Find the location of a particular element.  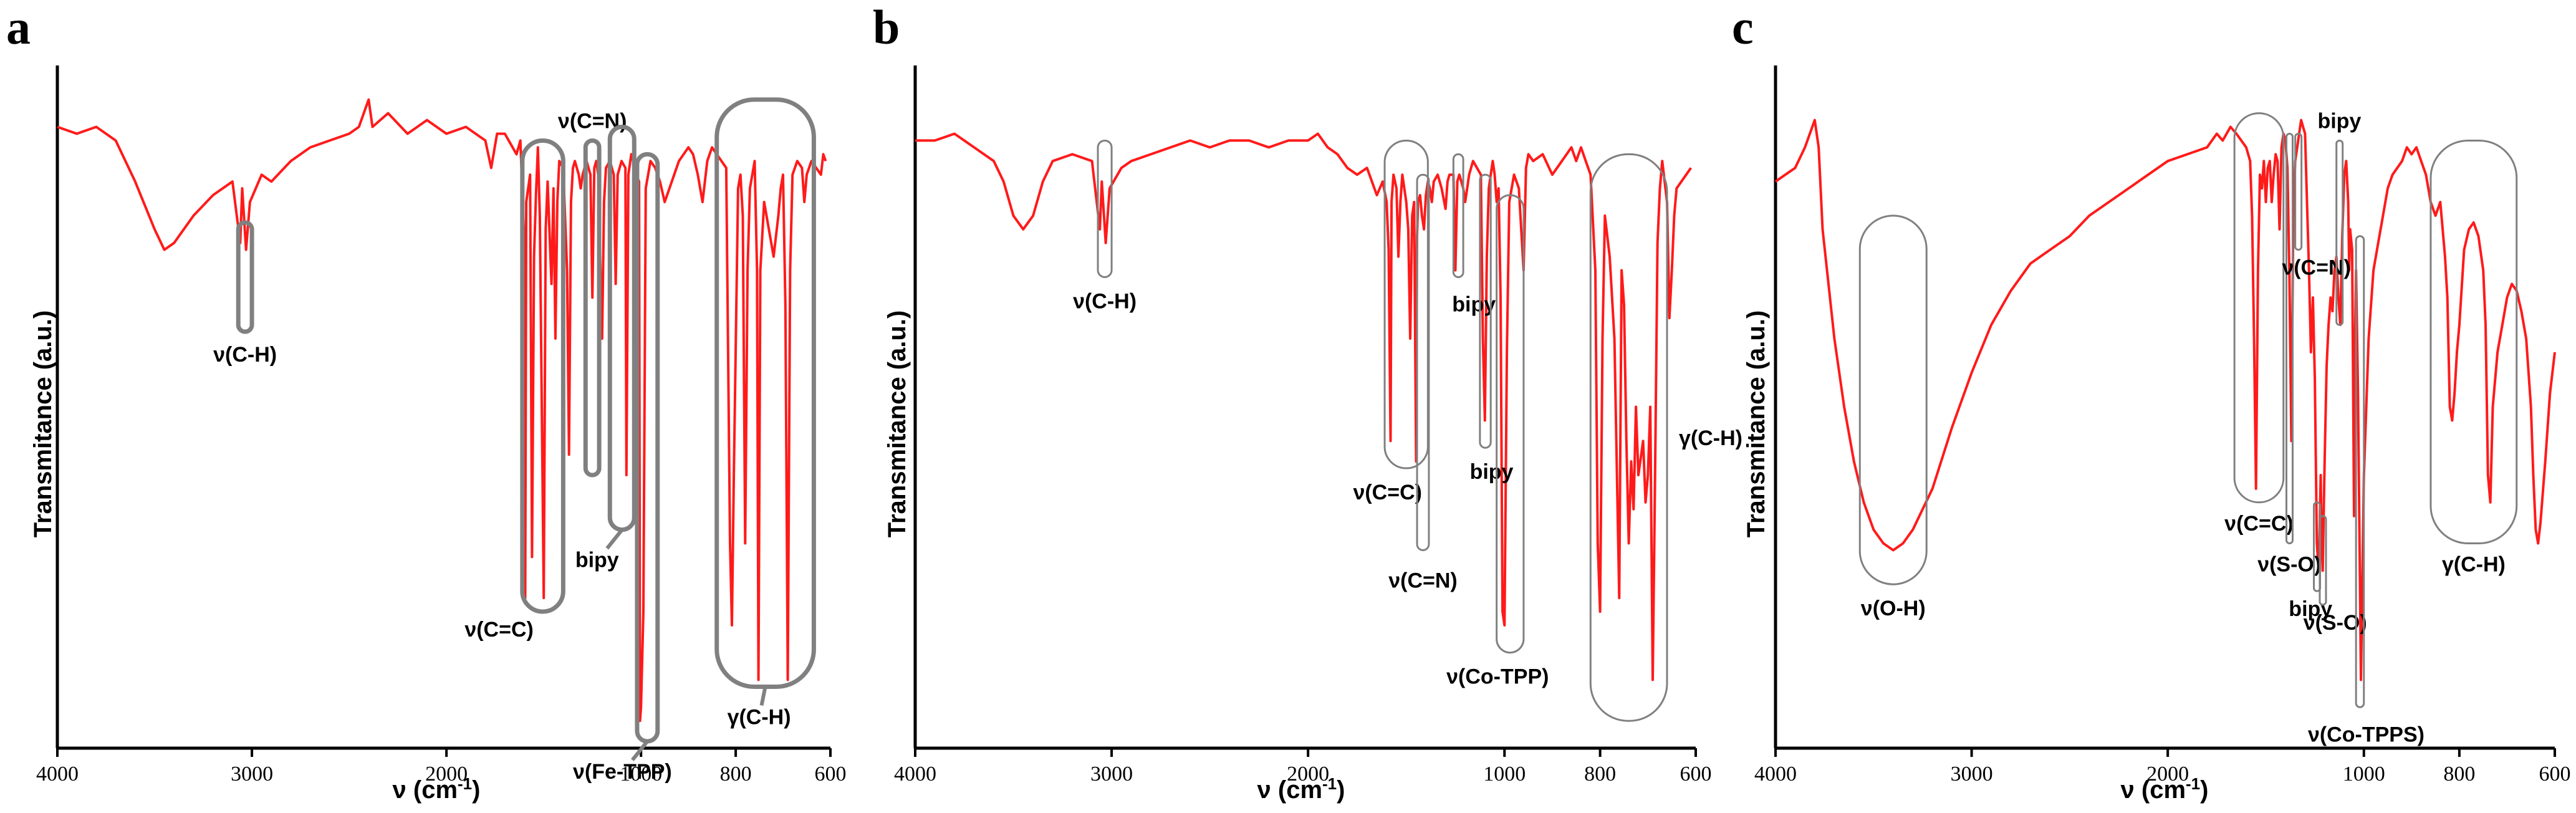

x-axis-title-b-sup: -1 is located at coordinates (1329, 783).